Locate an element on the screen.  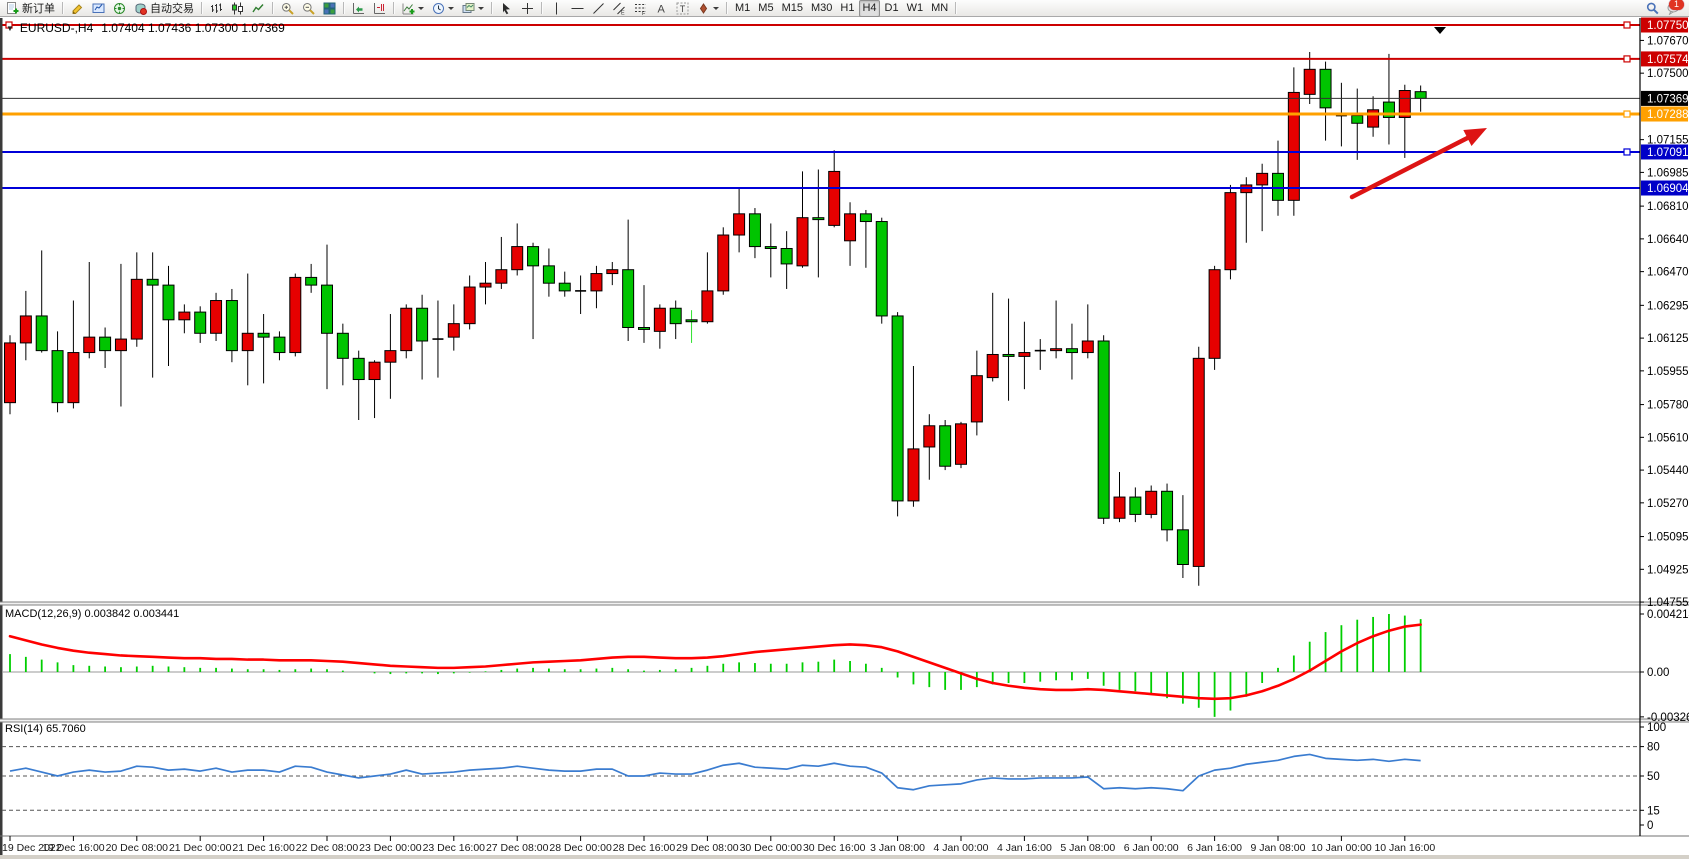
toolbar-button-navigator is located at coordinates (119, 8).